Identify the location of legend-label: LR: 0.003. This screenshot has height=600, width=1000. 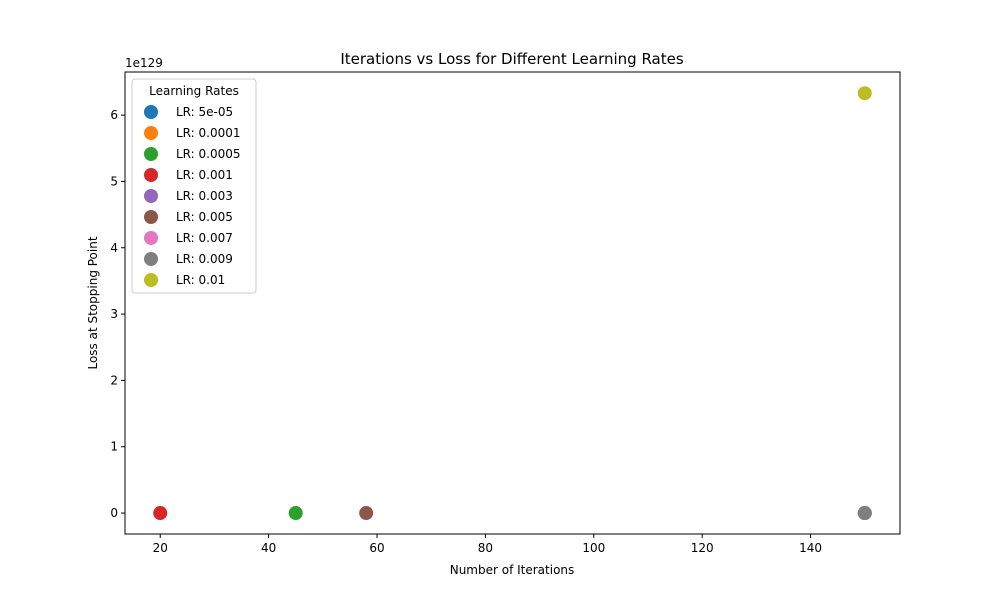
(204, 196).